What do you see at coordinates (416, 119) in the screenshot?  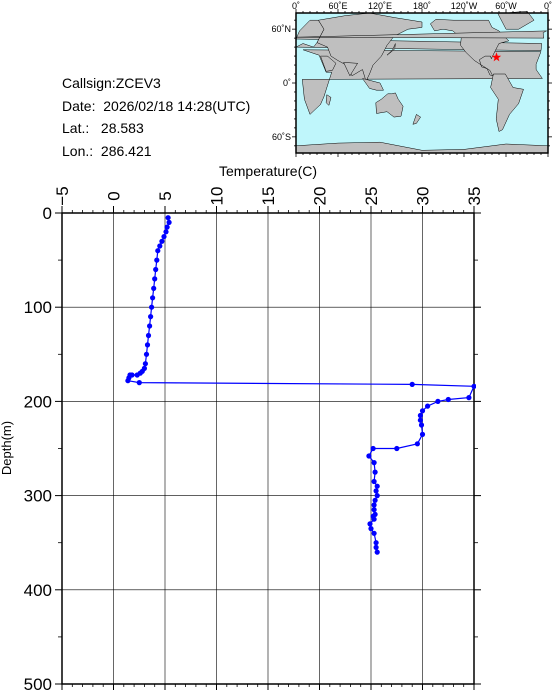 I see `land-new-zealand` at bounding box center [416, 119].